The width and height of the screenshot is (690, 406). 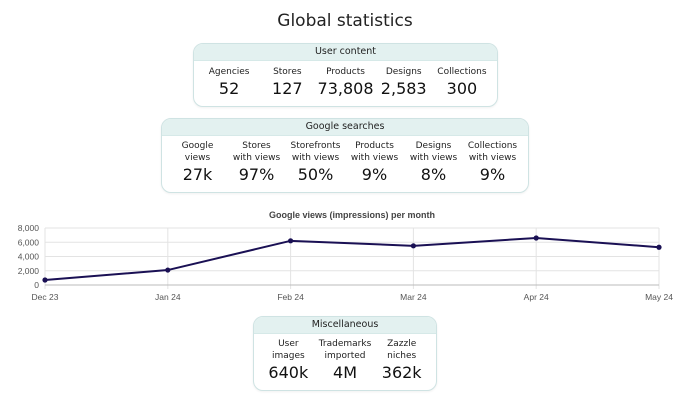 I want to click on stat-value: 8%, so click(x=433, y=174).